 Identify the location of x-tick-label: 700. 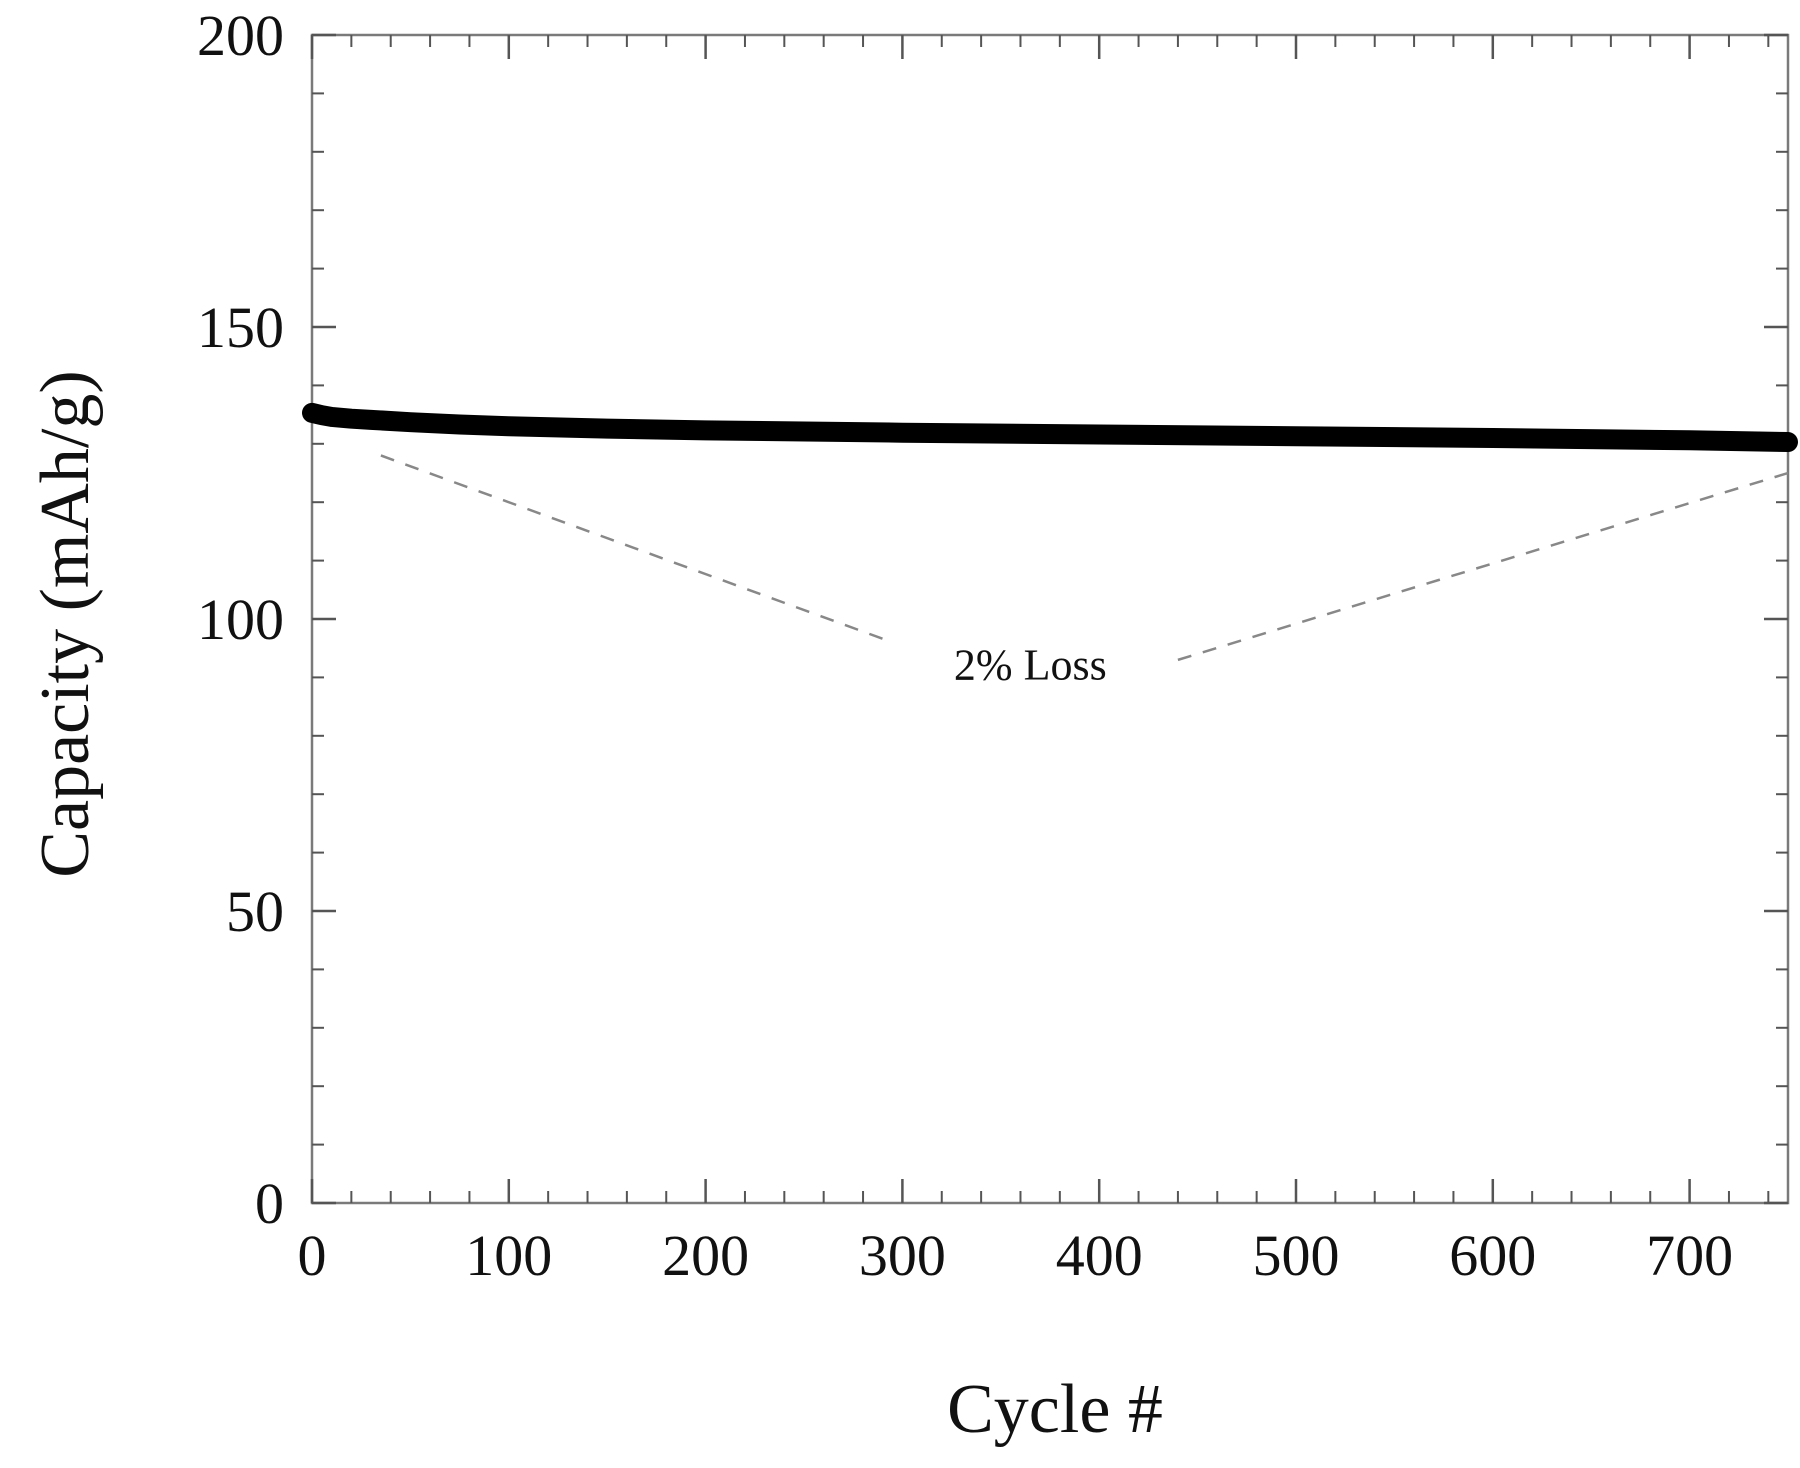
(1689, 1255).